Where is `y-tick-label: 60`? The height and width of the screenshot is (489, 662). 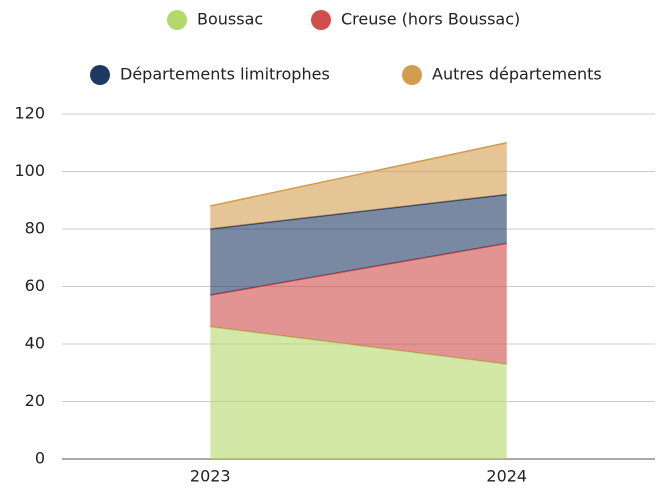
y-tick-label: 60 is located at coordinates (35, 285).